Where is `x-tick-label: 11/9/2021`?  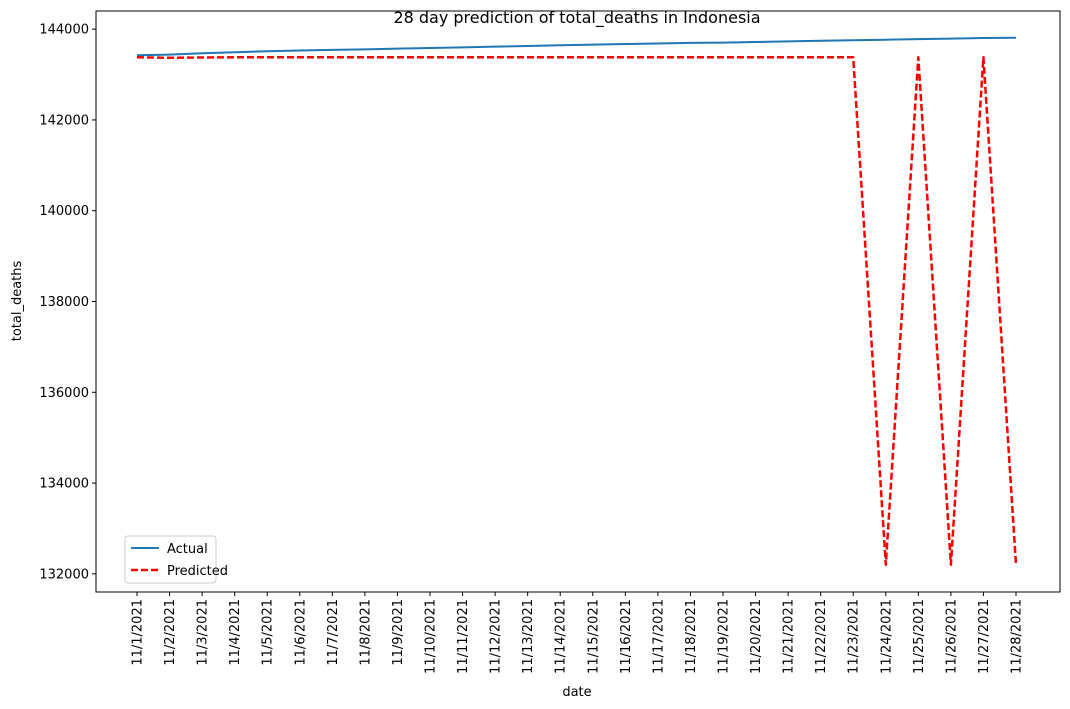 x-tick-label: 11/9/2021 is located at coordinates (398, 632).